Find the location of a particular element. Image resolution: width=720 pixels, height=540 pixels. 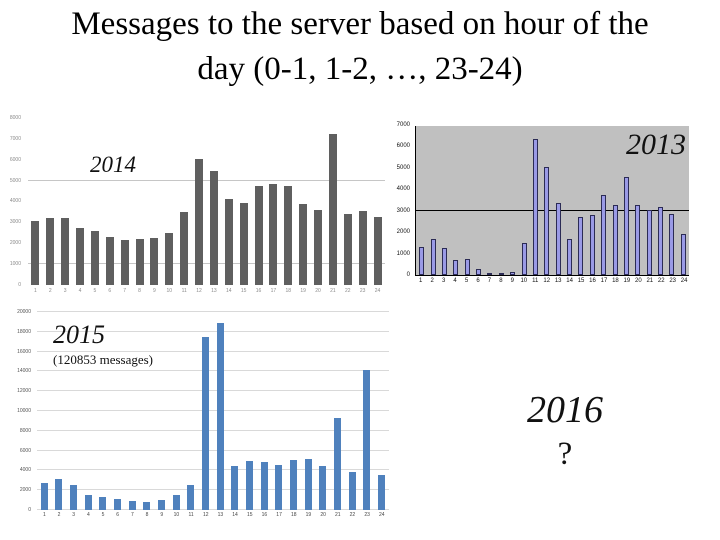

x-tick-label: 6 is located at coordinates (110, 291).